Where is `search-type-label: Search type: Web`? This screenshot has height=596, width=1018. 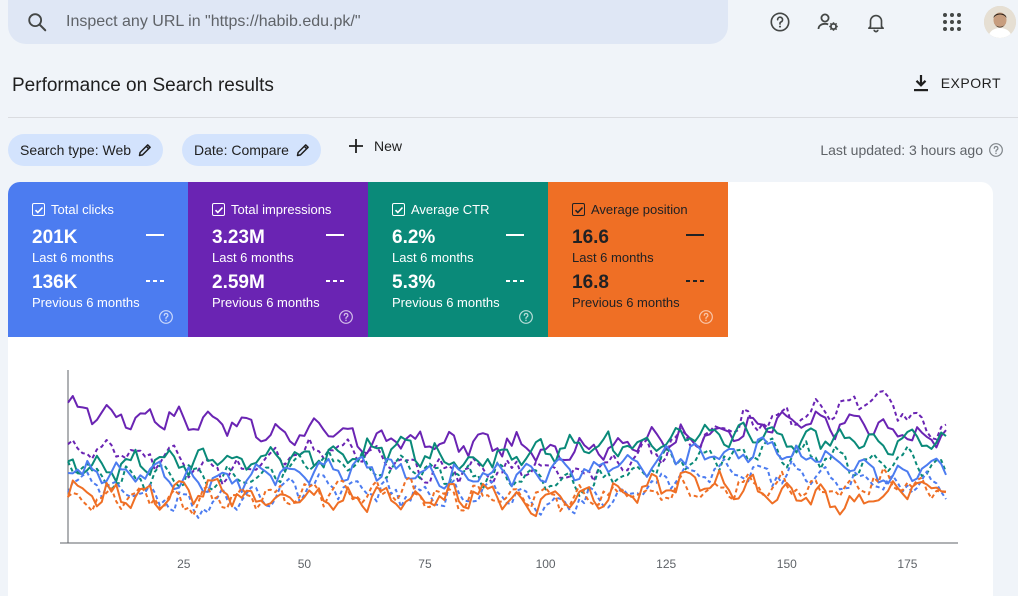
search-type-label: Search type: Web is located at coordinates (76, 150).